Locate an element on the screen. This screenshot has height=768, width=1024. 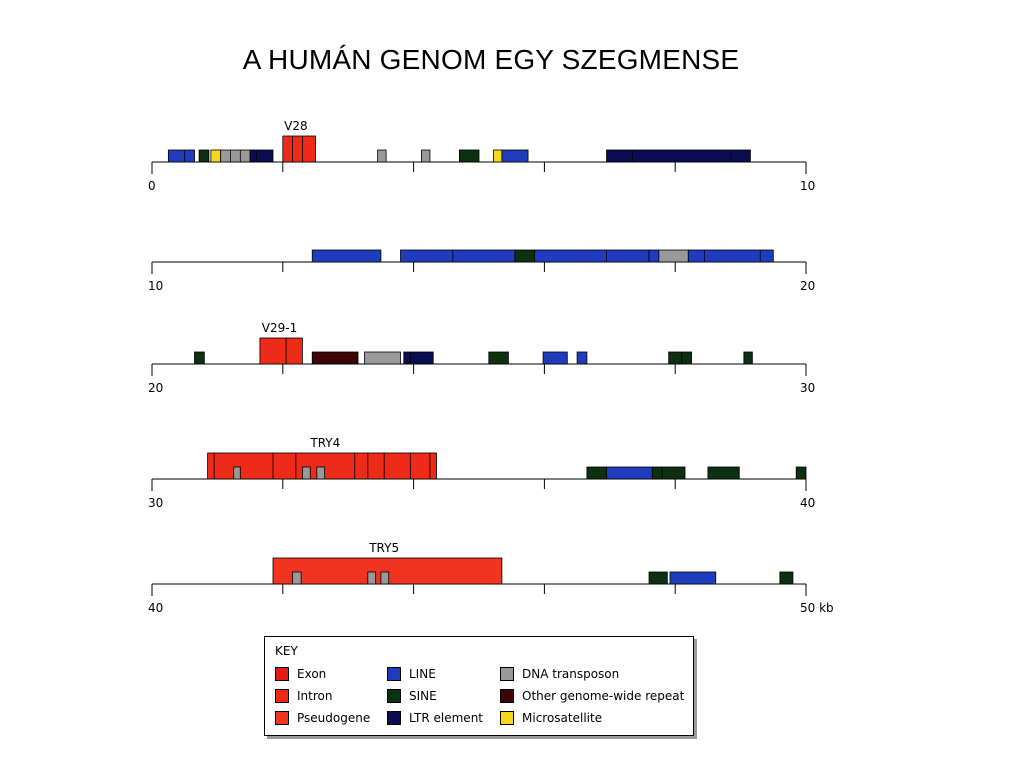
legend-swatch-other-repeat is located at coordinates (507, 696).